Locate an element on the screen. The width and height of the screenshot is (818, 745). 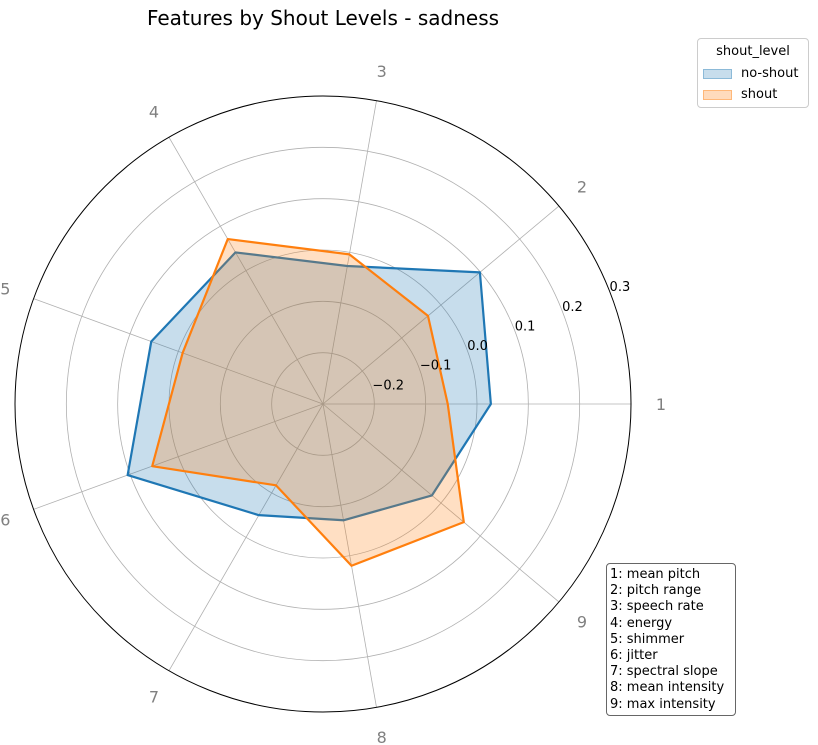
radial-tick-label: 0.2 is located at coordinates (572, 307).